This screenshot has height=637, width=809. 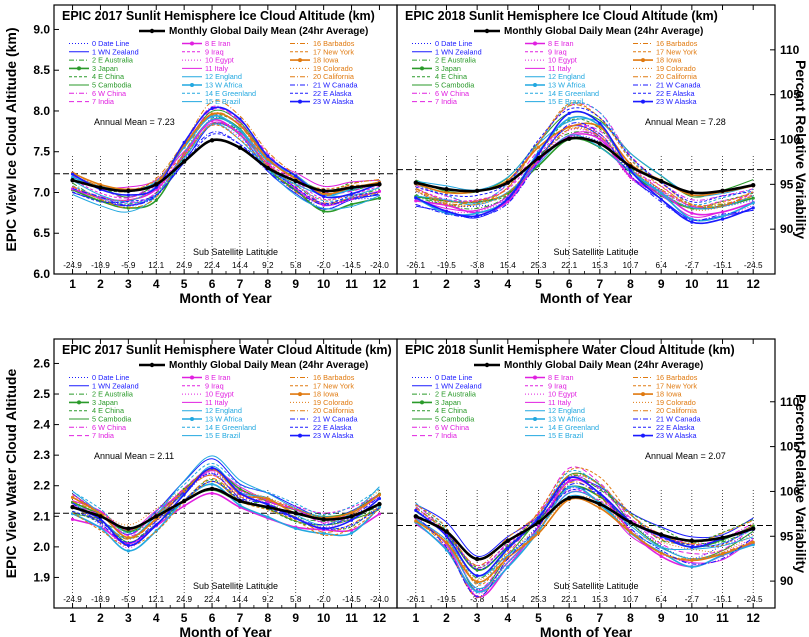 I want to click on legend-label: 9 Iraq, so click(x=214, y=51).